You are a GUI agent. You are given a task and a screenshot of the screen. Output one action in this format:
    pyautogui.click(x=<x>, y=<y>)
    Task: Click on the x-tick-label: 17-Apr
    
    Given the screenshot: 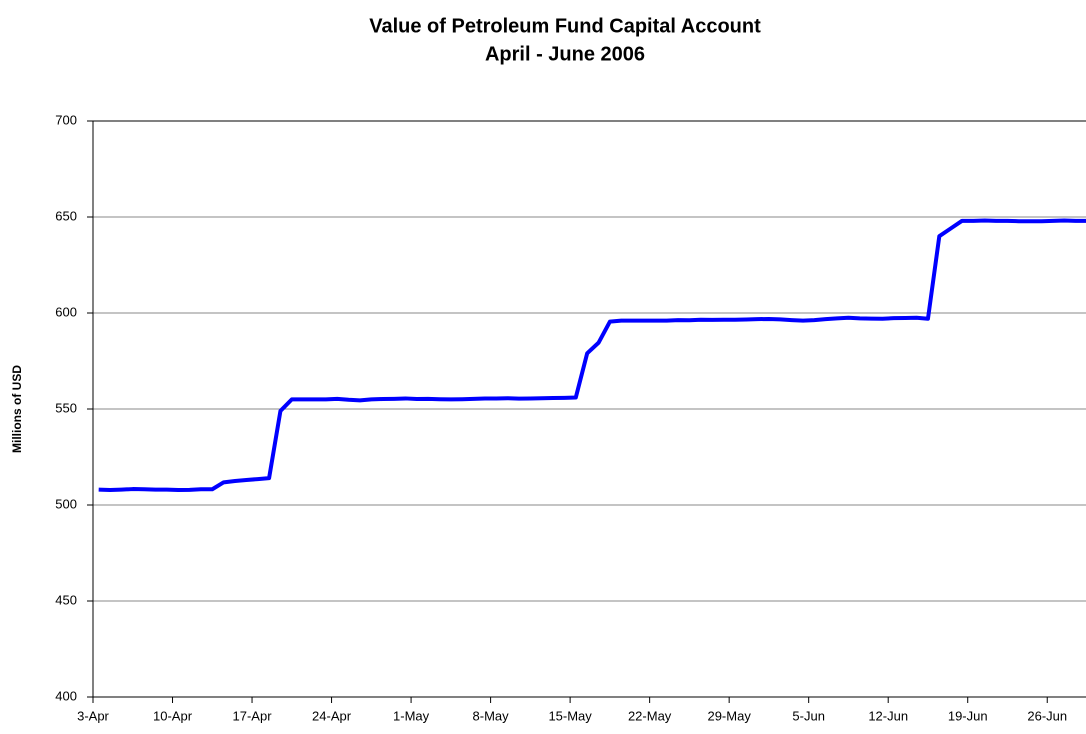 What is the action you would take?
    pyautogui.click(x=253, y=715)
    